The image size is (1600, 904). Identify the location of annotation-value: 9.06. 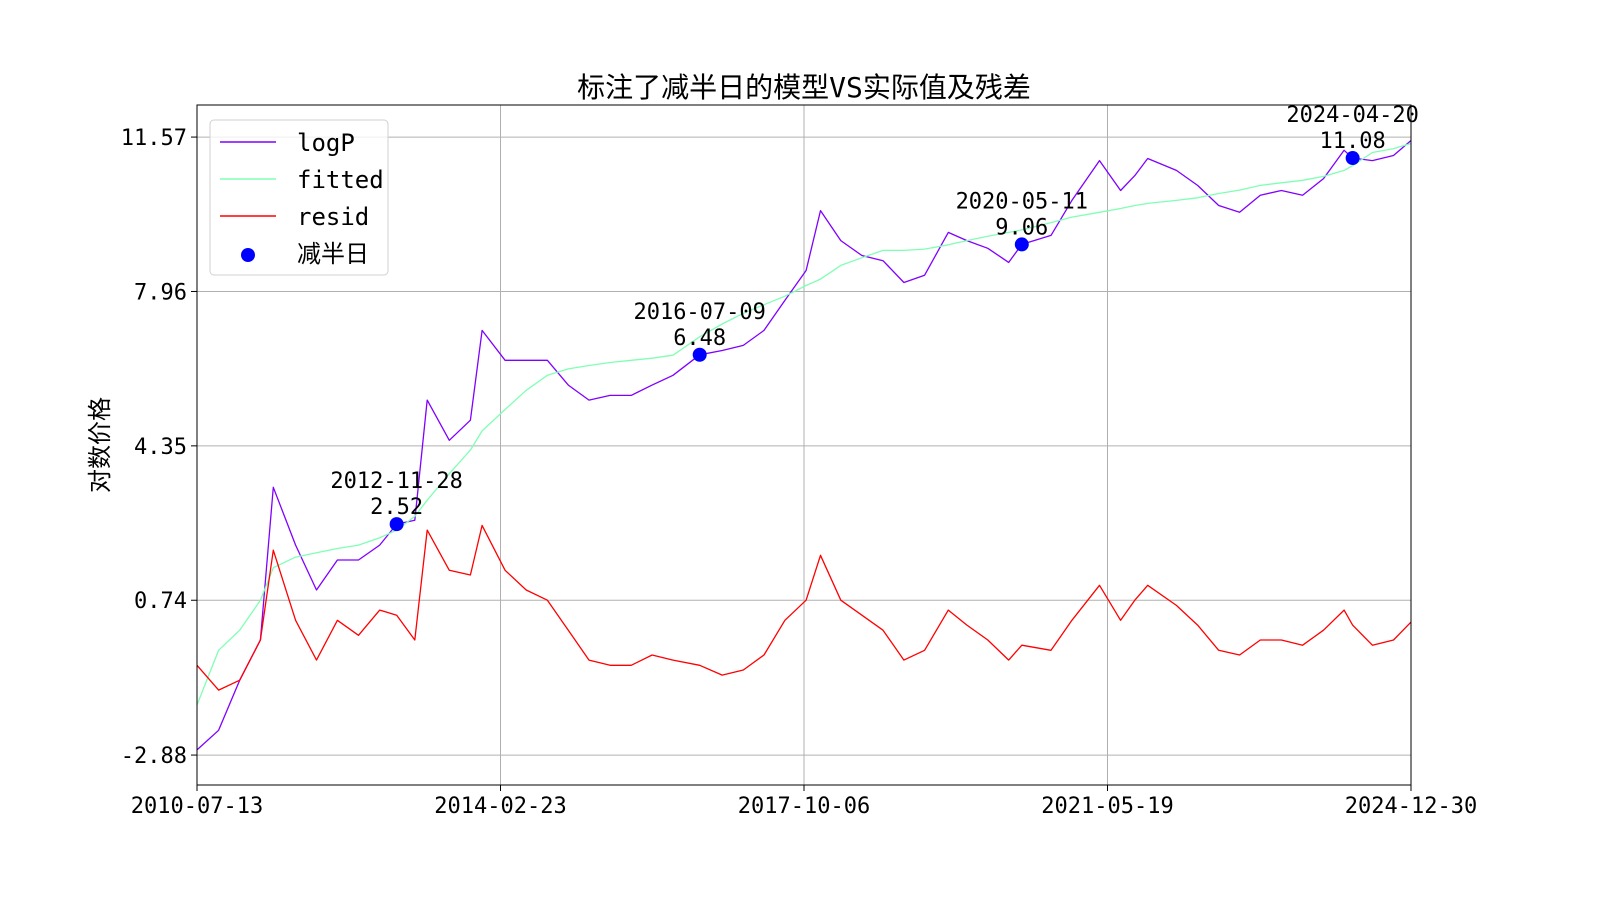
(1021, 227).